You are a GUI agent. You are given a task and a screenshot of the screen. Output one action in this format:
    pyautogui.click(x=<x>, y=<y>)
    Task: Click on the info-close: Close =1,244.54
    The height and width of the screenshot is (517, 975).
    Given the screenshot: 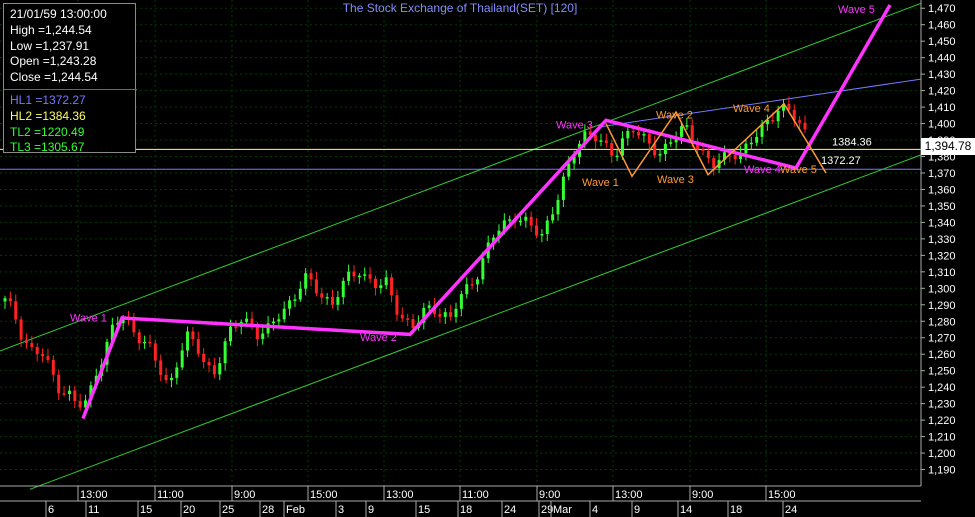 What is the action you would take?
    pyautogui.click(x=54, y=77)
    